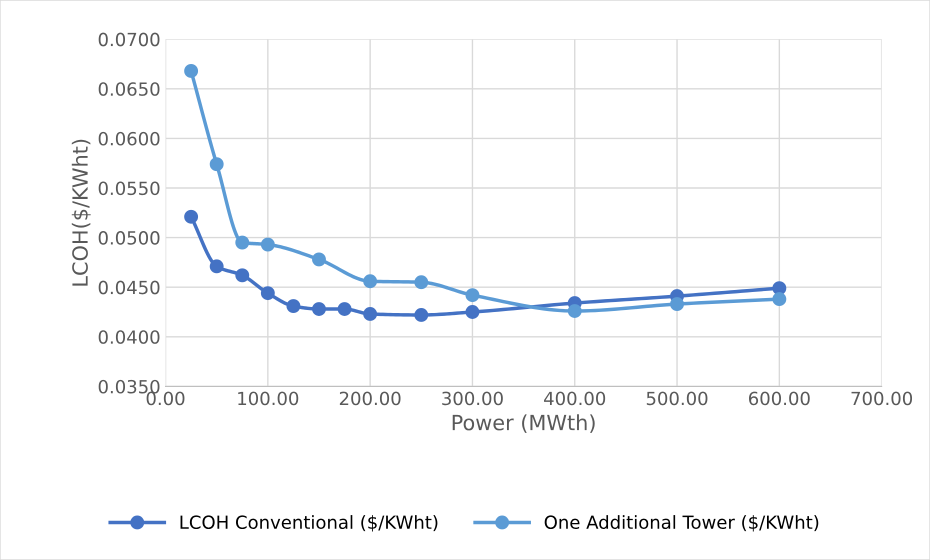 This screenshot has height=560, width=930. Describe the element at coordinates (129, 89) in the screenshot. I see `y-tick-label: 0.0650` at that location.